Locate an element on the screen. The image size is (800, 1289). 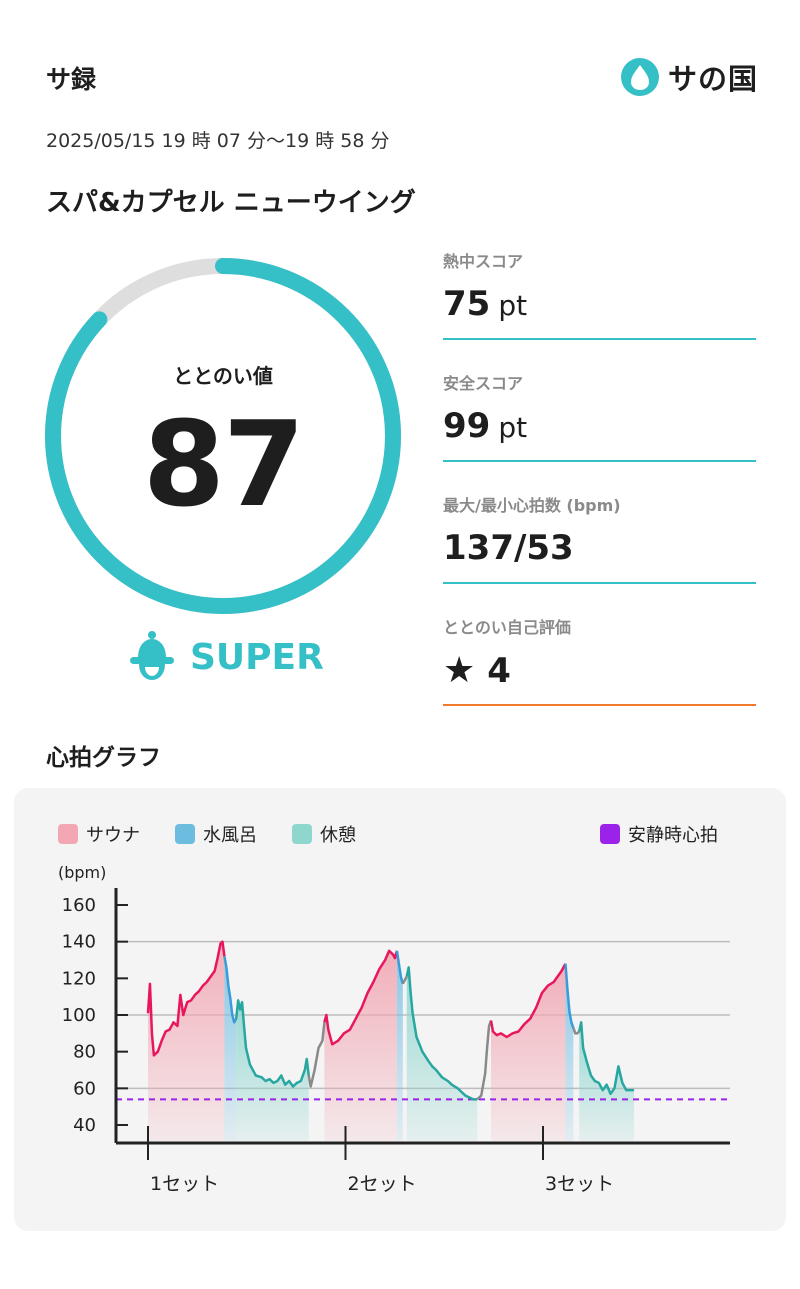
legend-sauna: サウナ is located at coordinates (99, 834).